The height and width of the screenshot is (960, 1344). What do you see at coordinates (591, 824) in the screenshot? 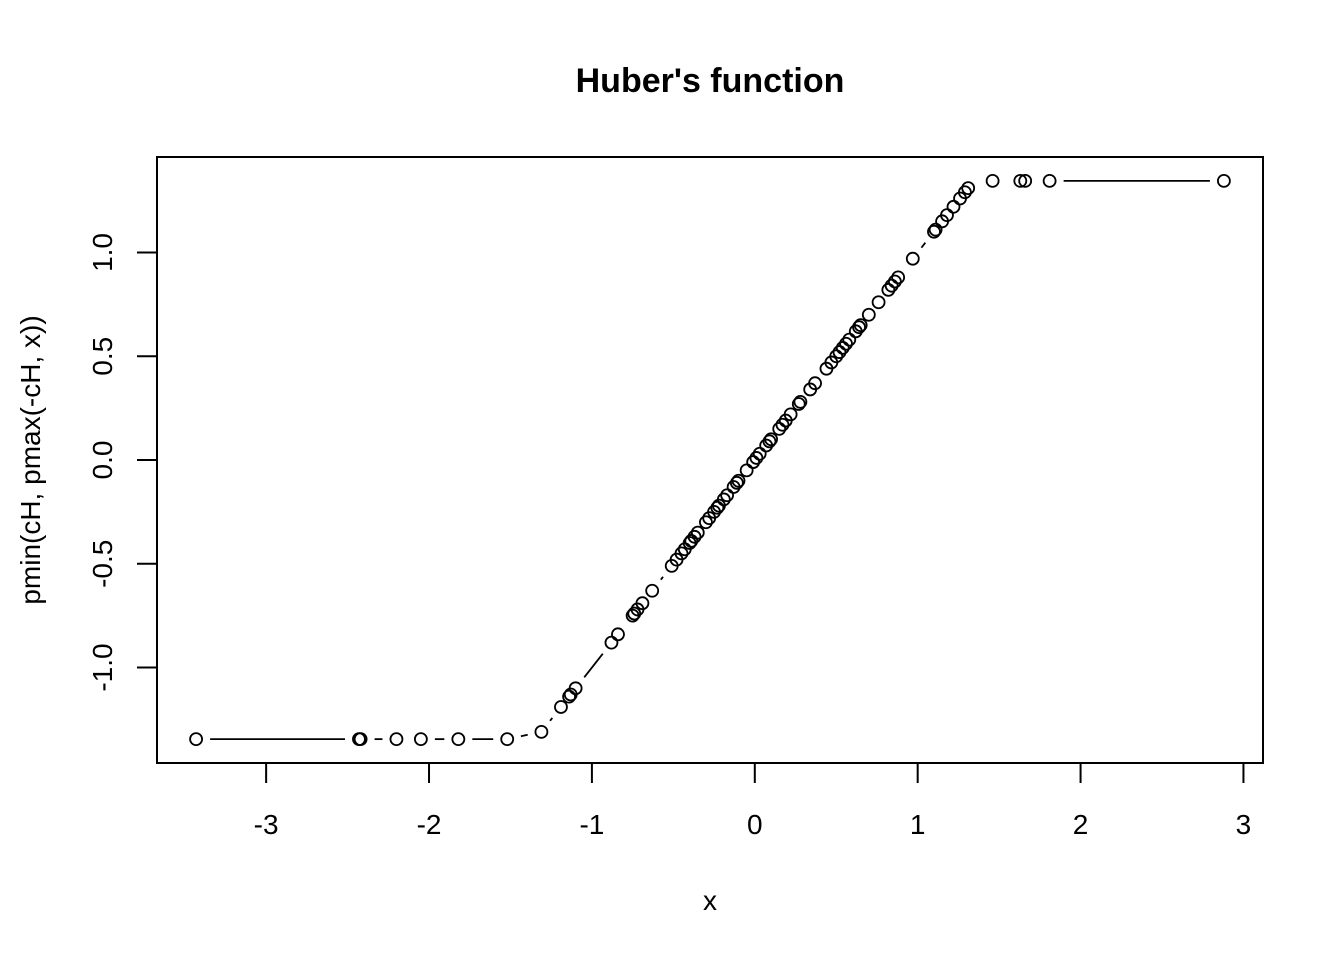
I see `x-tick-label: -1` at bounding box center [591, 824].